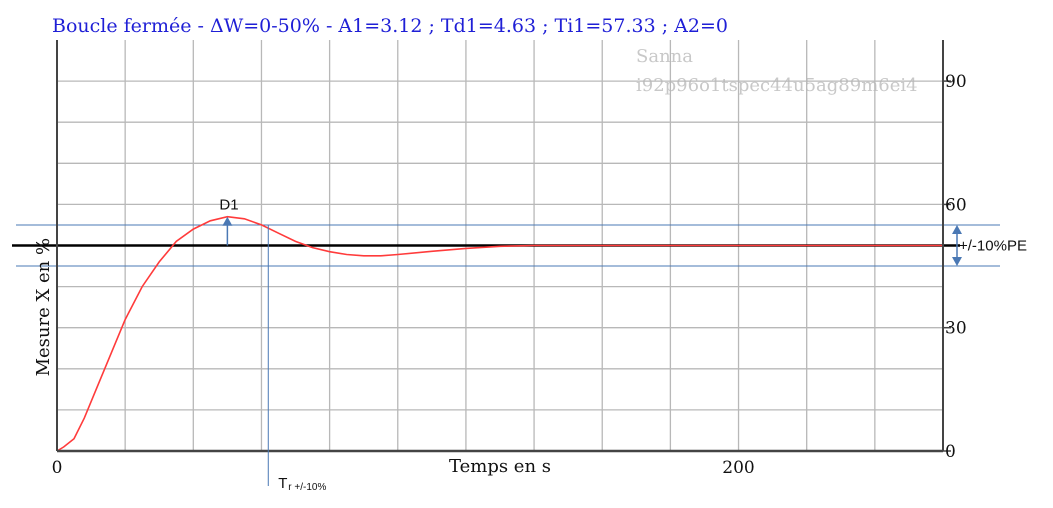  Describe the element at coordinates (307, 487) in the screenshot. I see `response-time-subscript: r +/-10%` at that location.